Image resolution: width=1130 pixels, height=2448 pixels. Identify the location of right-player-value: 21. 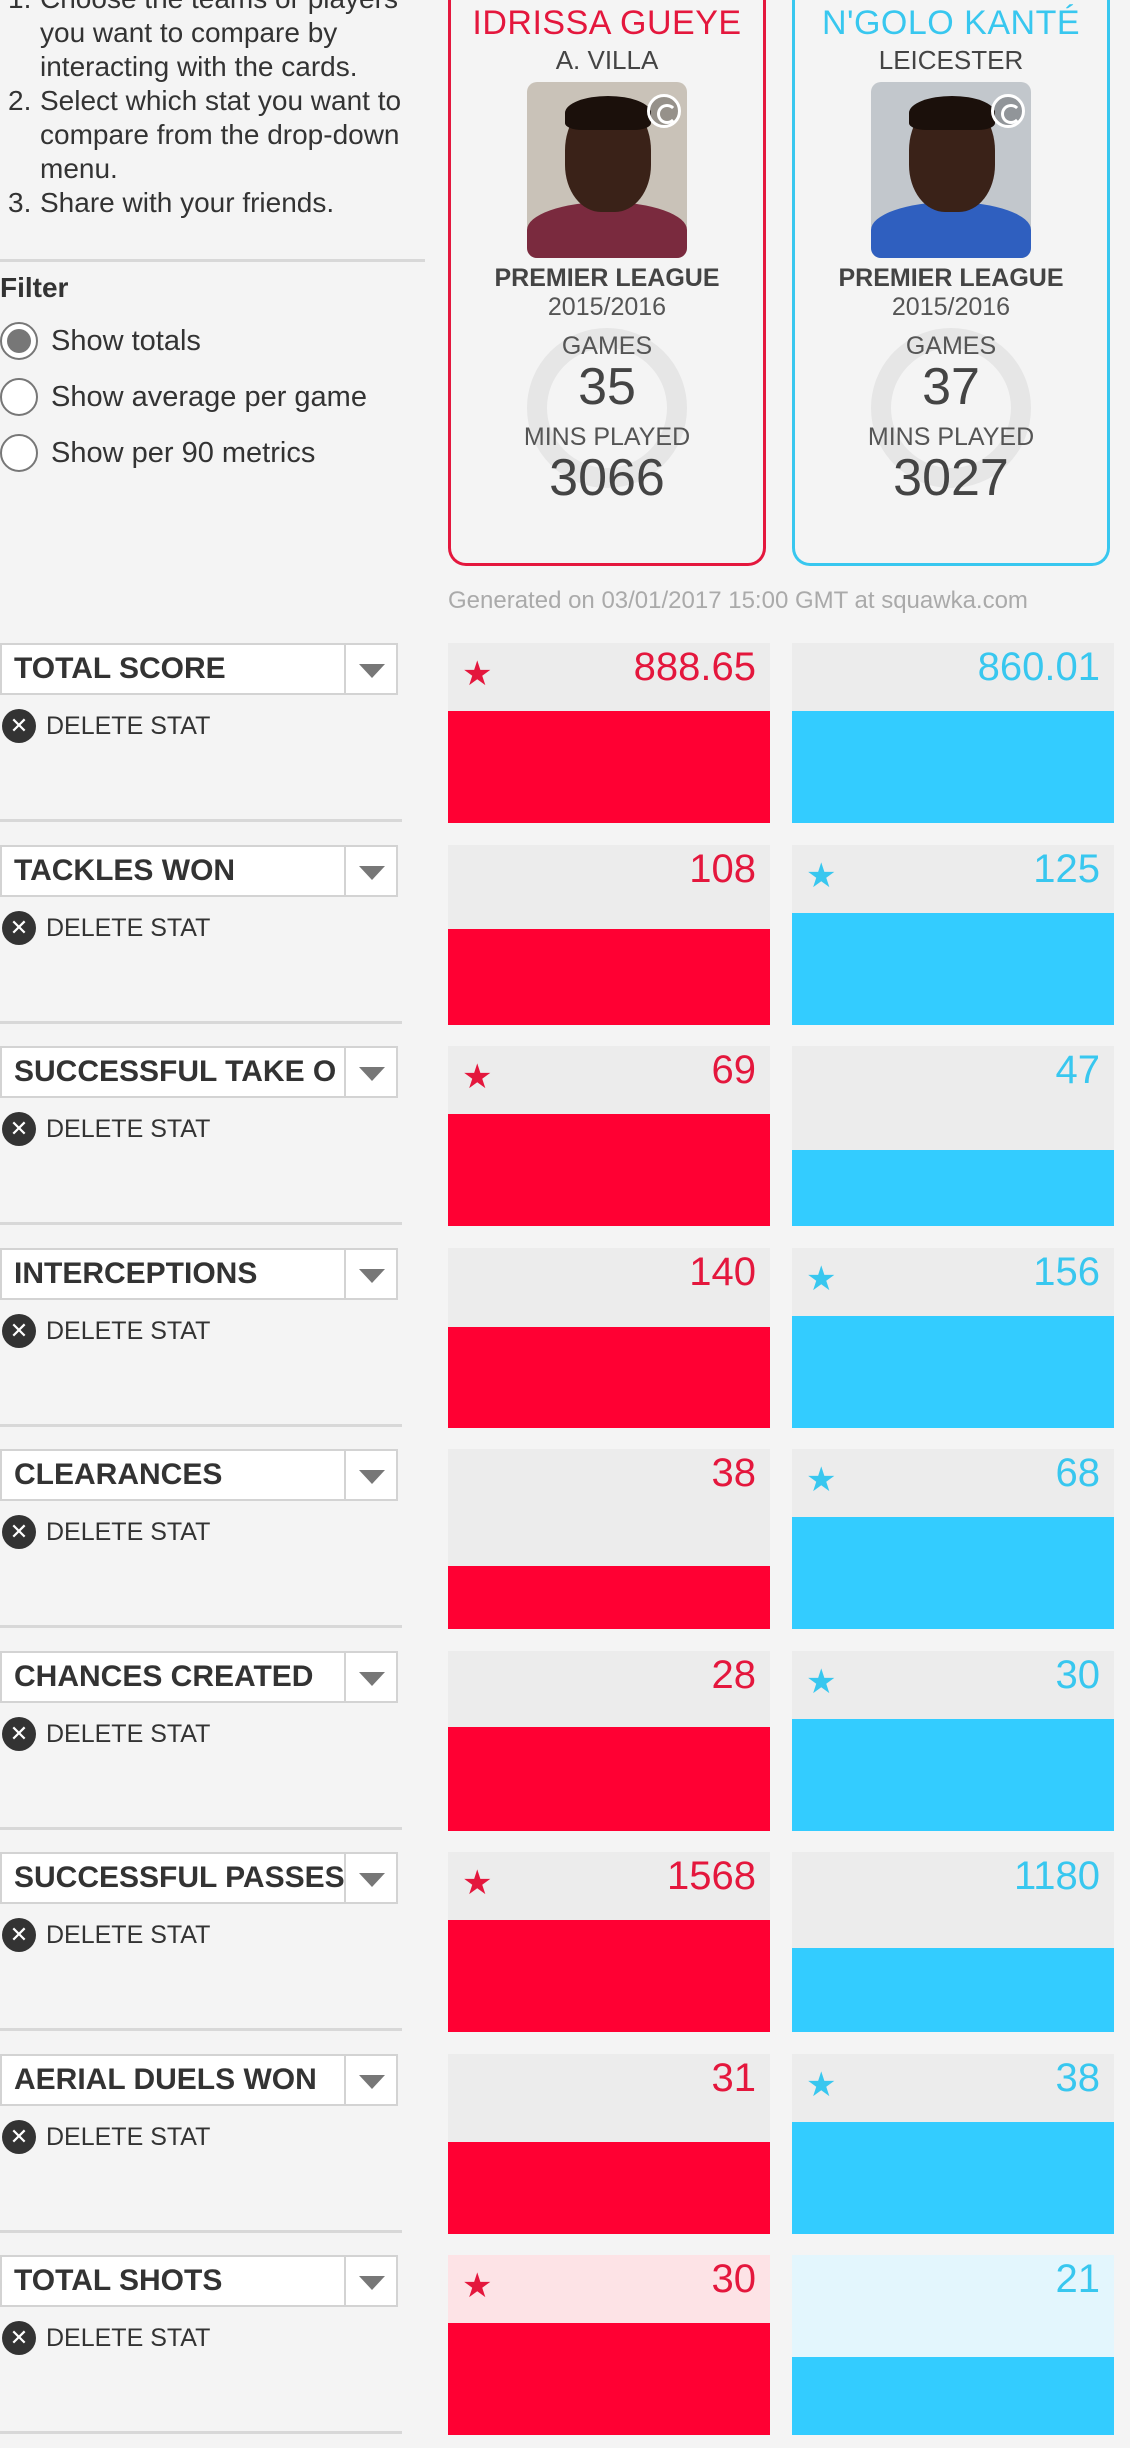
(1078, 2279).